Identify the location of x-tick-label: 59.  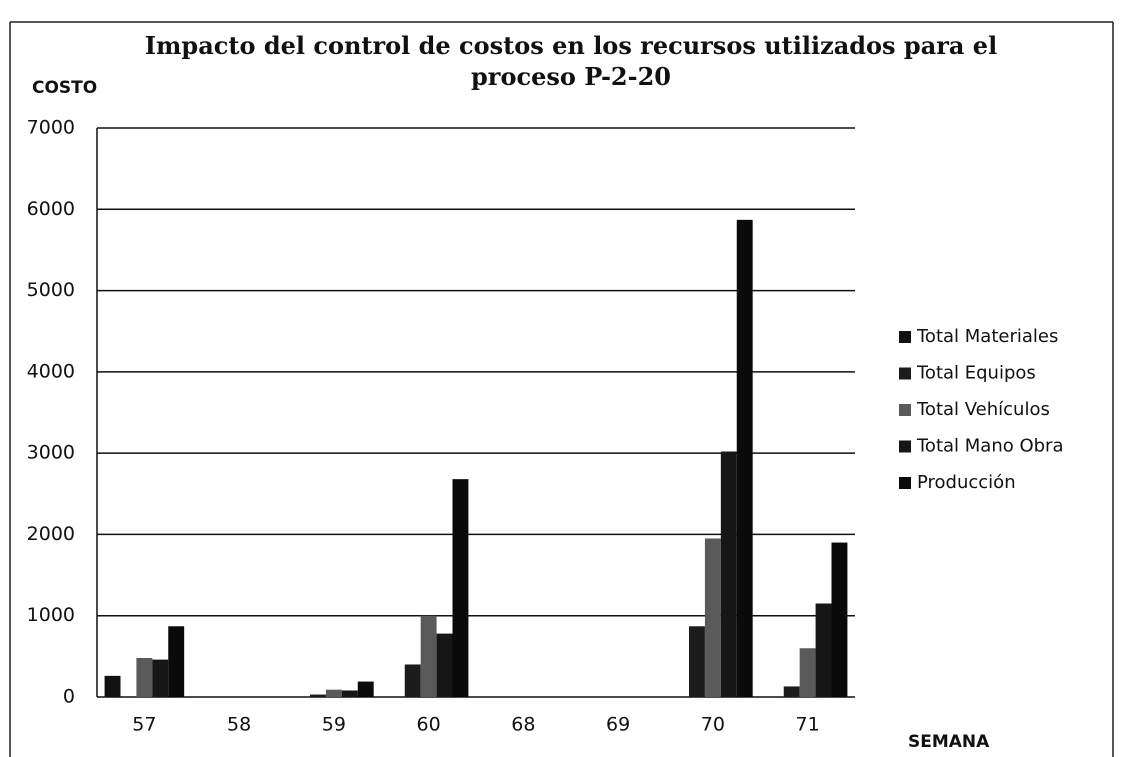
(334, 725).